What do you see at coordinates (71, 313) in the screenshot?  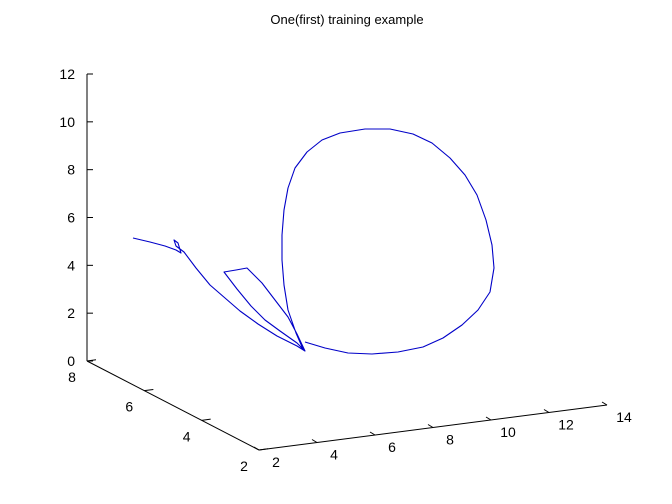 I see `z-tick-label: 2` at bounding box center [71, 313].